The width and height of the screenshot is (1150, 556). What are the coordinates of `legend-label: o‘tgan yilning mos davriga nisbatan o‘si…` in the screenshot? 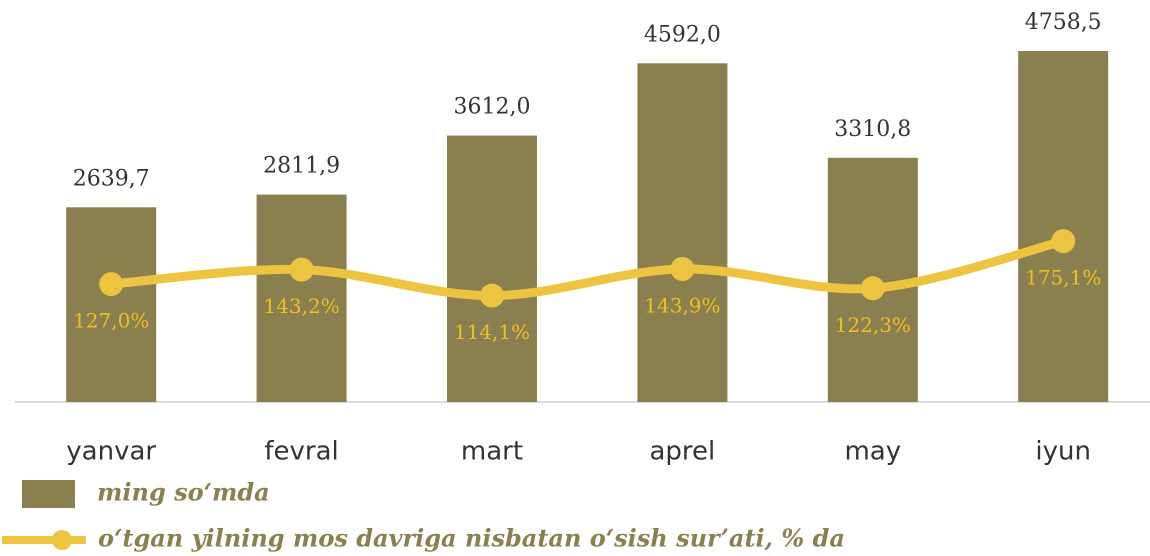 It's located at (471, 538).